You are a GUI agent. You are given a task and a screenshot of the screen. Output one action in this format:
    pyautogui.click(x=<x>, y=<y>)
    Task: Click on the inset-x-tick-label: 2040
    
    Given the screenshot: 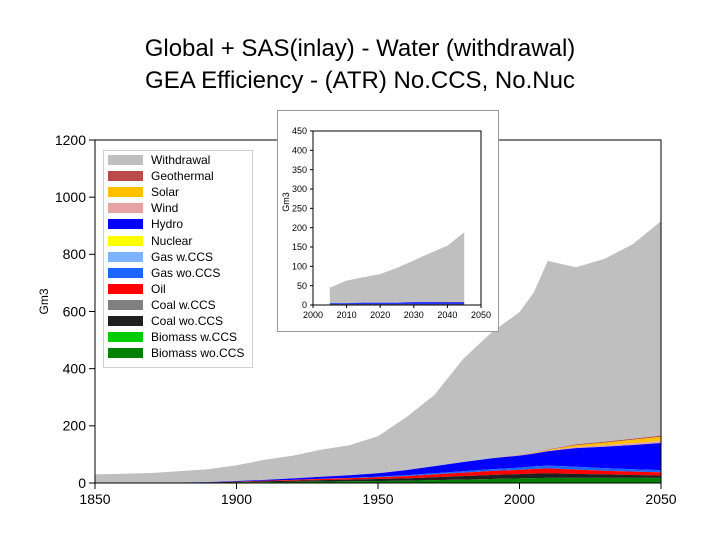 What is the action you would take?
    pyautogui.click(x=447, y=315)
    